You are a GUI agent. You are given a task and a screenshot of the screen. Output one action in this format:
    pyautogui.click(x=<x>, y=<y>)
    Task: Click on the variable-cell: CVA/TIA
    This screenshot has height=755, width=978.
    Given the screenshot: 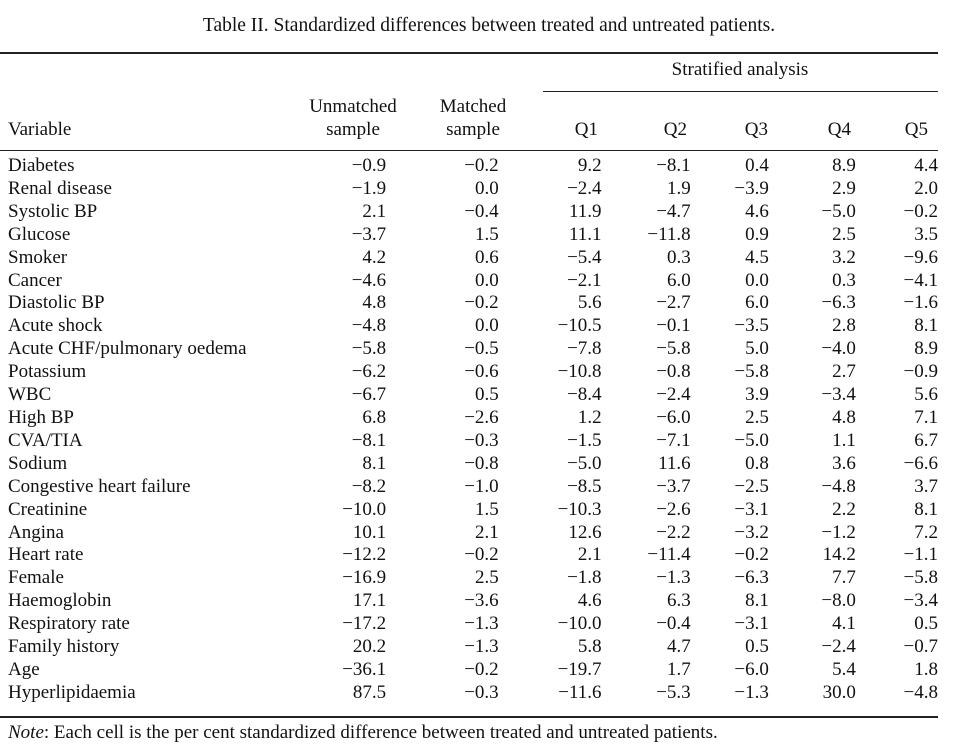 What is the action you would take?
    pyautogui.click(x=45, y=440)
    